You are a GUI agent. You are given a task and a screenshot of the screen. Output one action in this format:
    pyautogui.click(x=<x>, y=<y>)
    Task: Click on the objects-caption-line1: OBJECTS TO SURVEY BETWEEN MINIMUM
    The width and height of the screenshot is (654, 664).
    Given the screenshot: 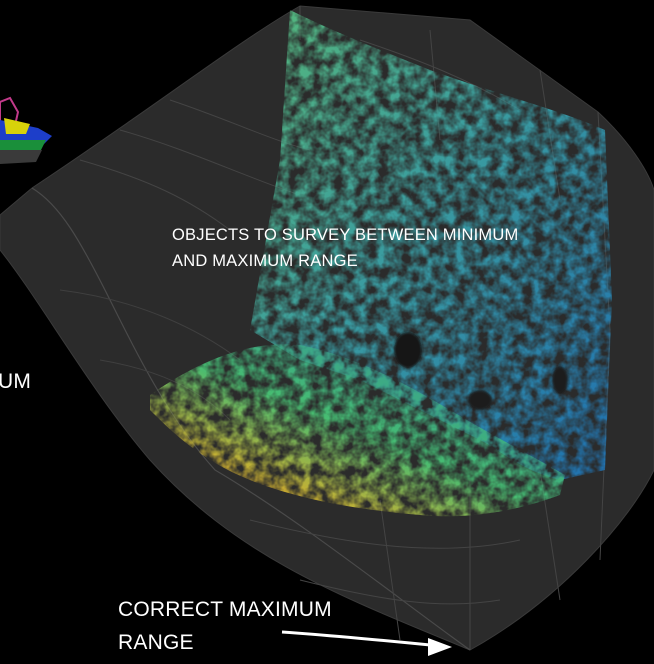 What is the action you would take?
    pyautogui.click(x=345, y=235)
    